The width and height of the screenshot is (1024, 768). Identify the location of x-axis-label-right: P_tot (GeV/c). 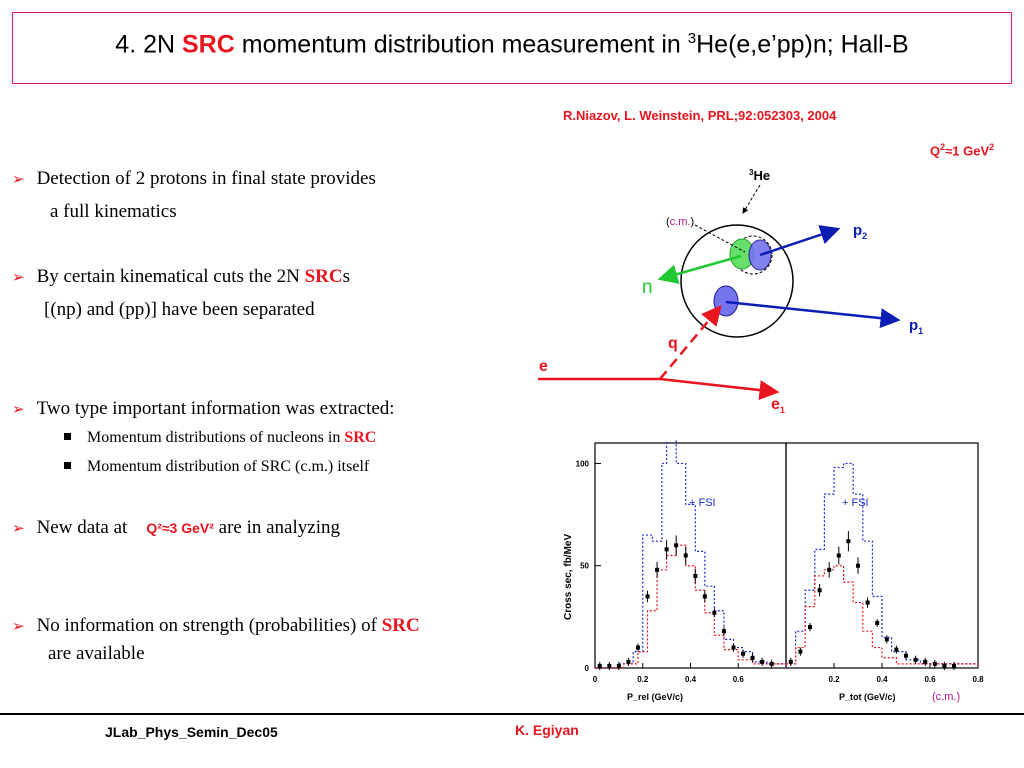
(867, 697).